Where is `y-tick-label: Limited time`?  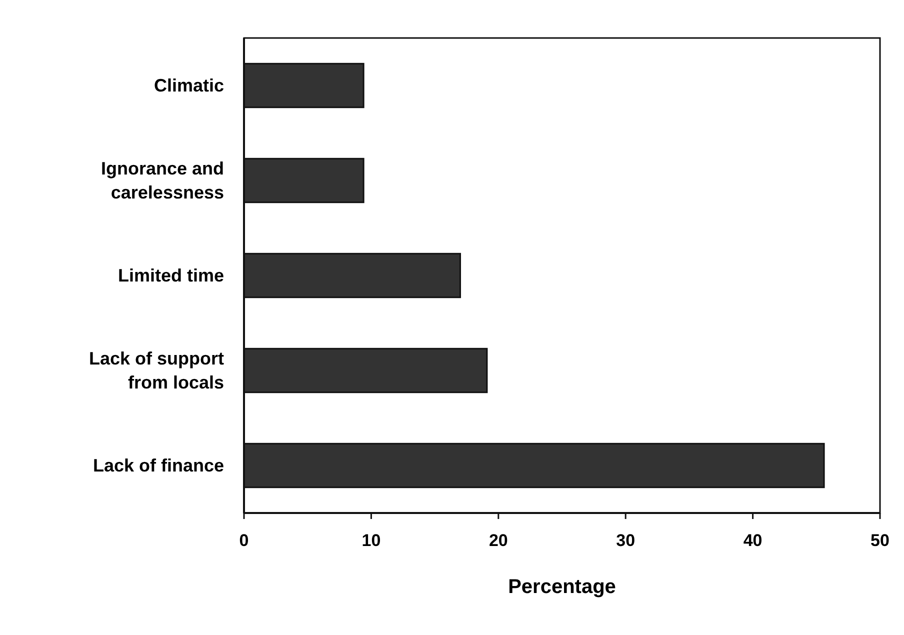
y-tick-label: Limited time is located at coordinates (171, 276).